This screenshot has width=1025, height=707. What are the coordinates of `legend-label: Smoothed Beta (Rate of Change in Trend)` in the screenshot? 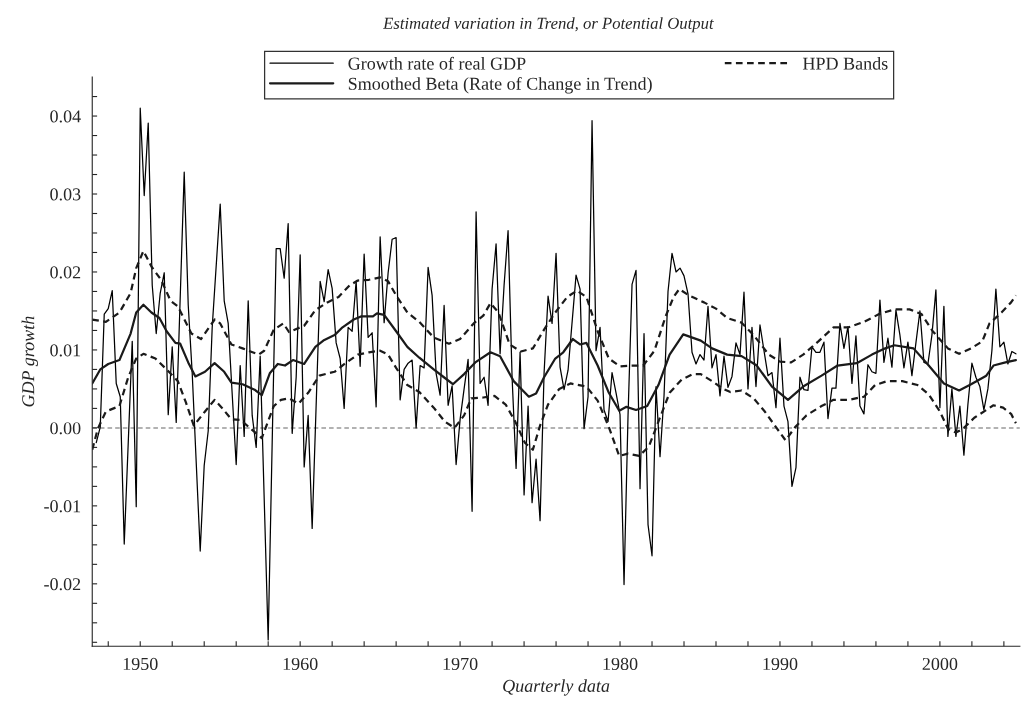 It's located at (500, 85).